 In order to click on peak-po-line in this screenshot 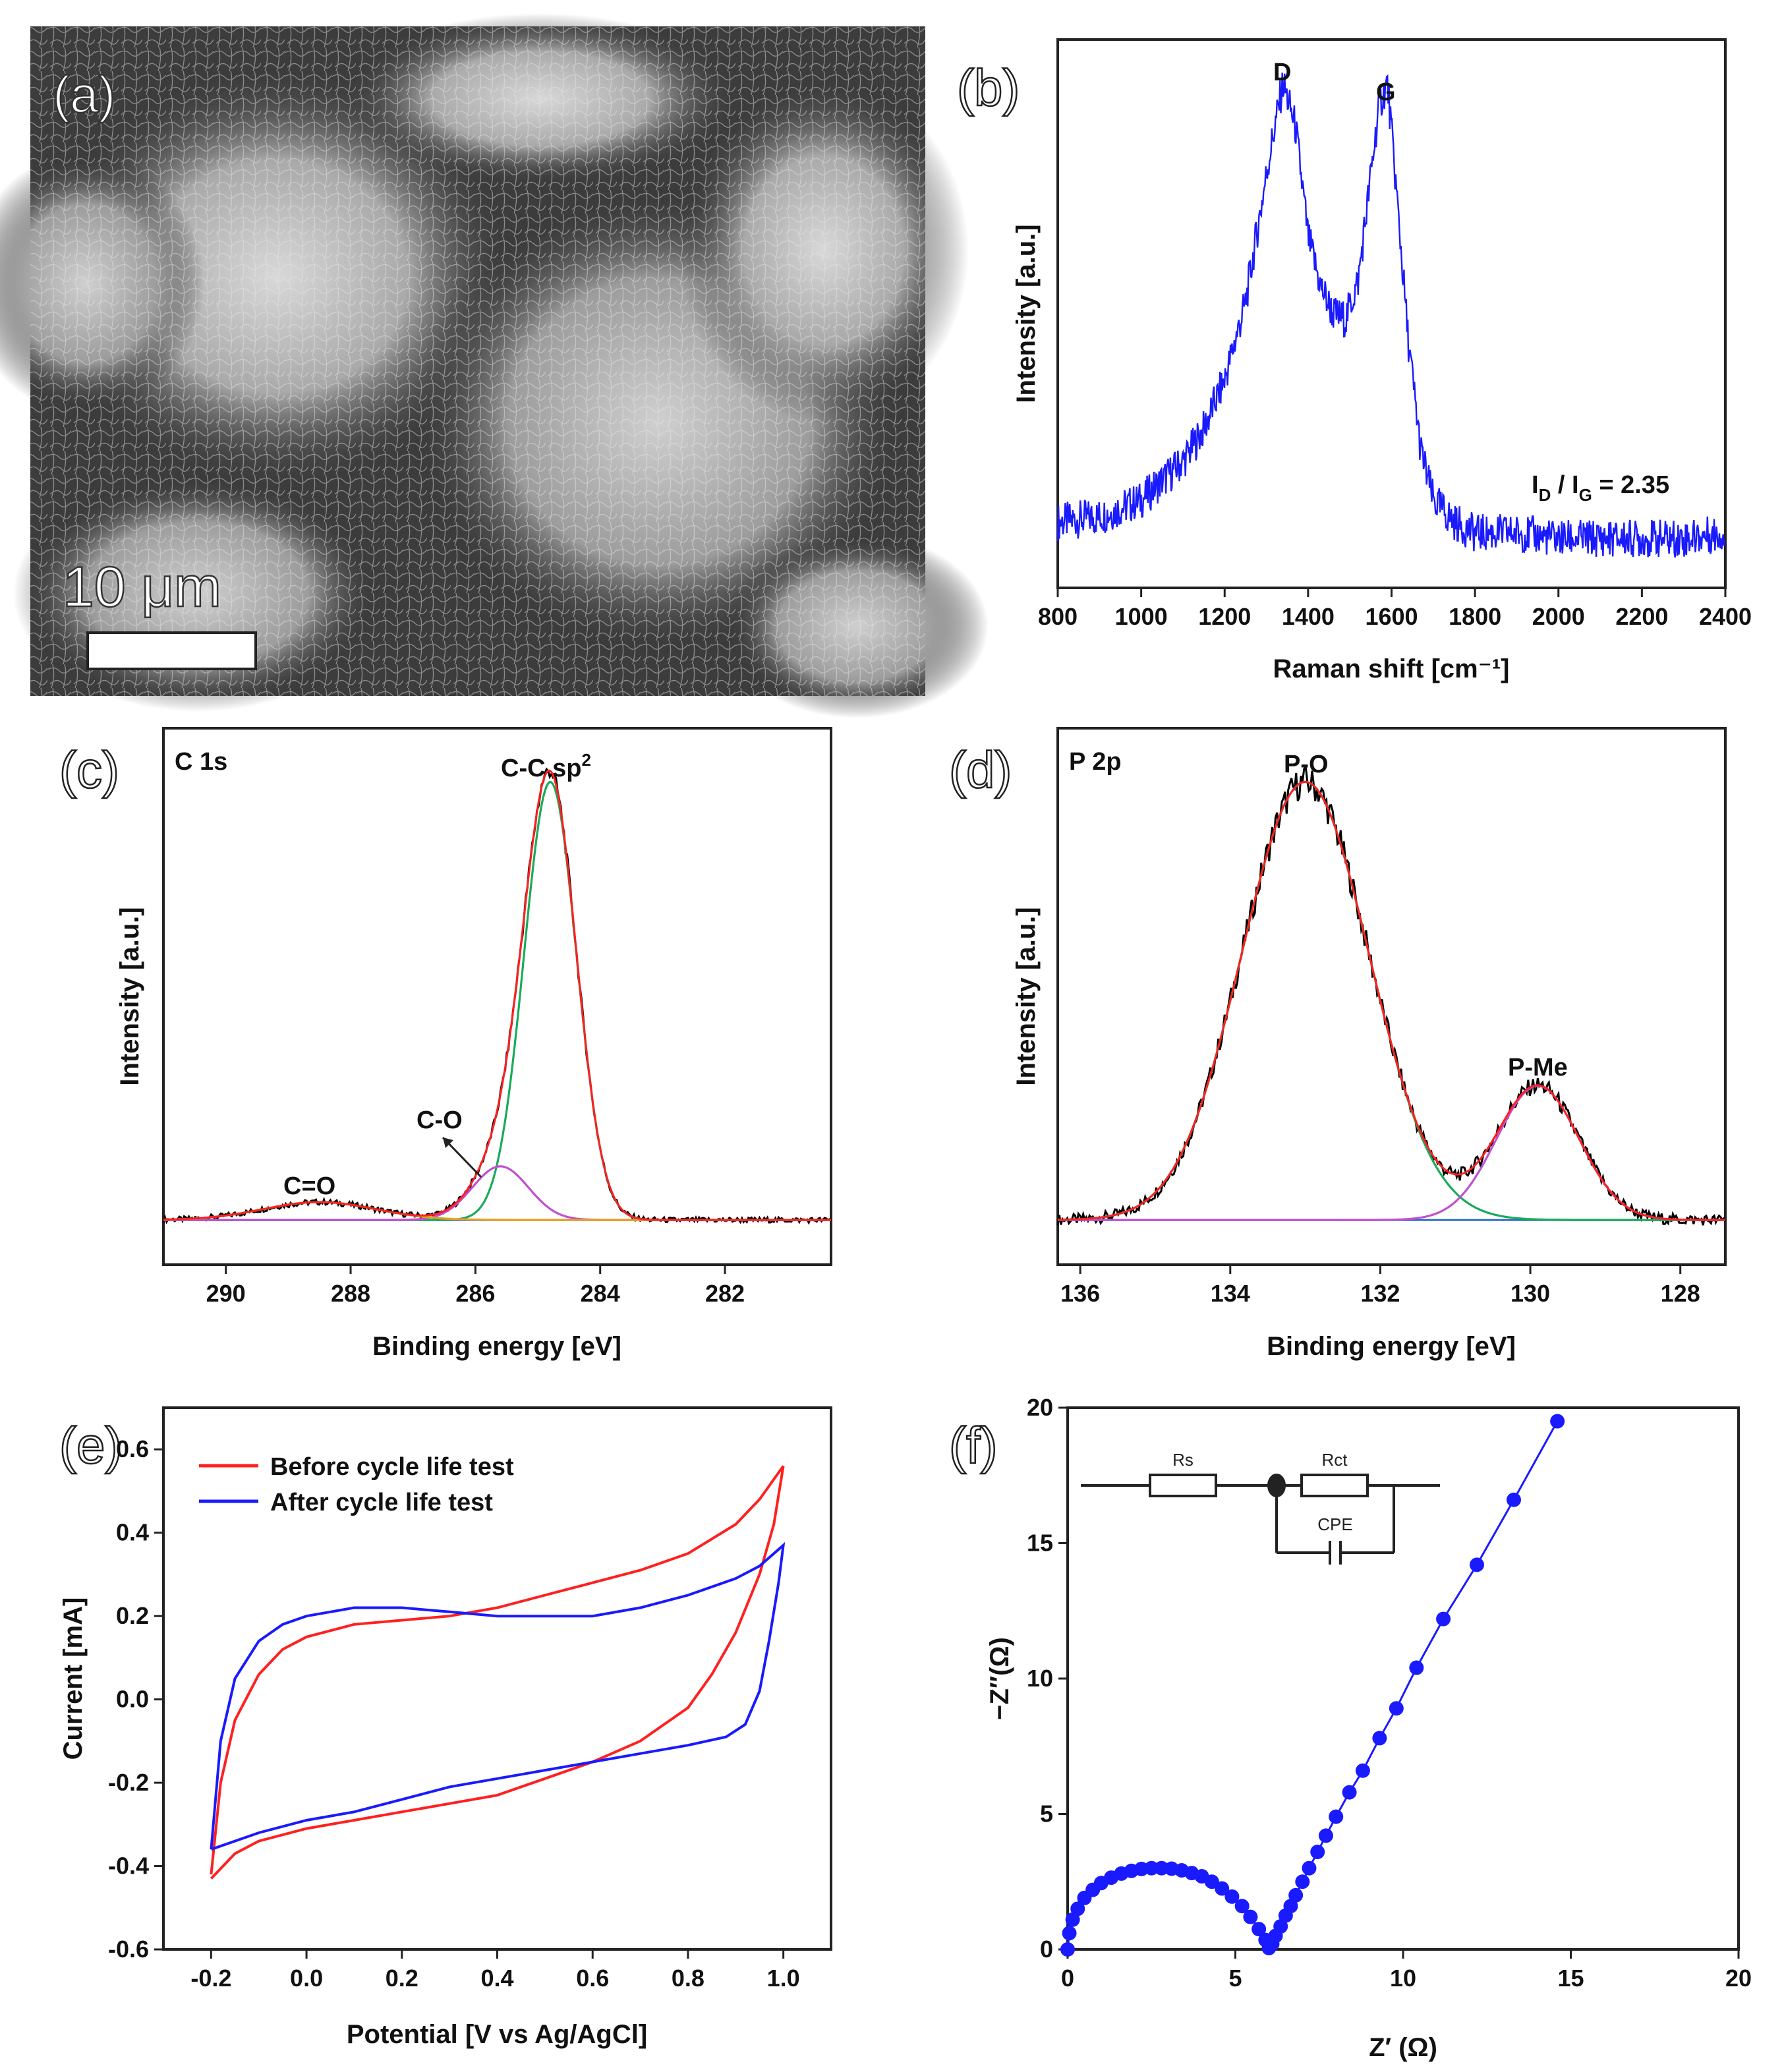, I will do `click(1391, 1000)`.